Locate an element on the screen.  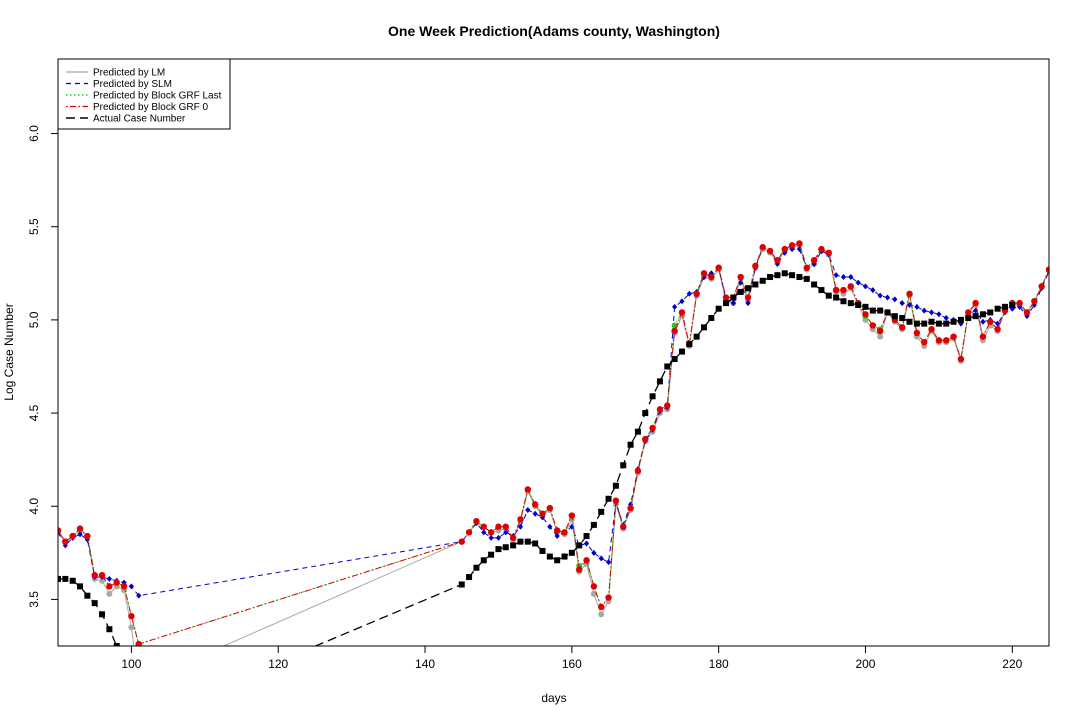
legend-label: Predicted by LM is located at coordinates (129, 73).